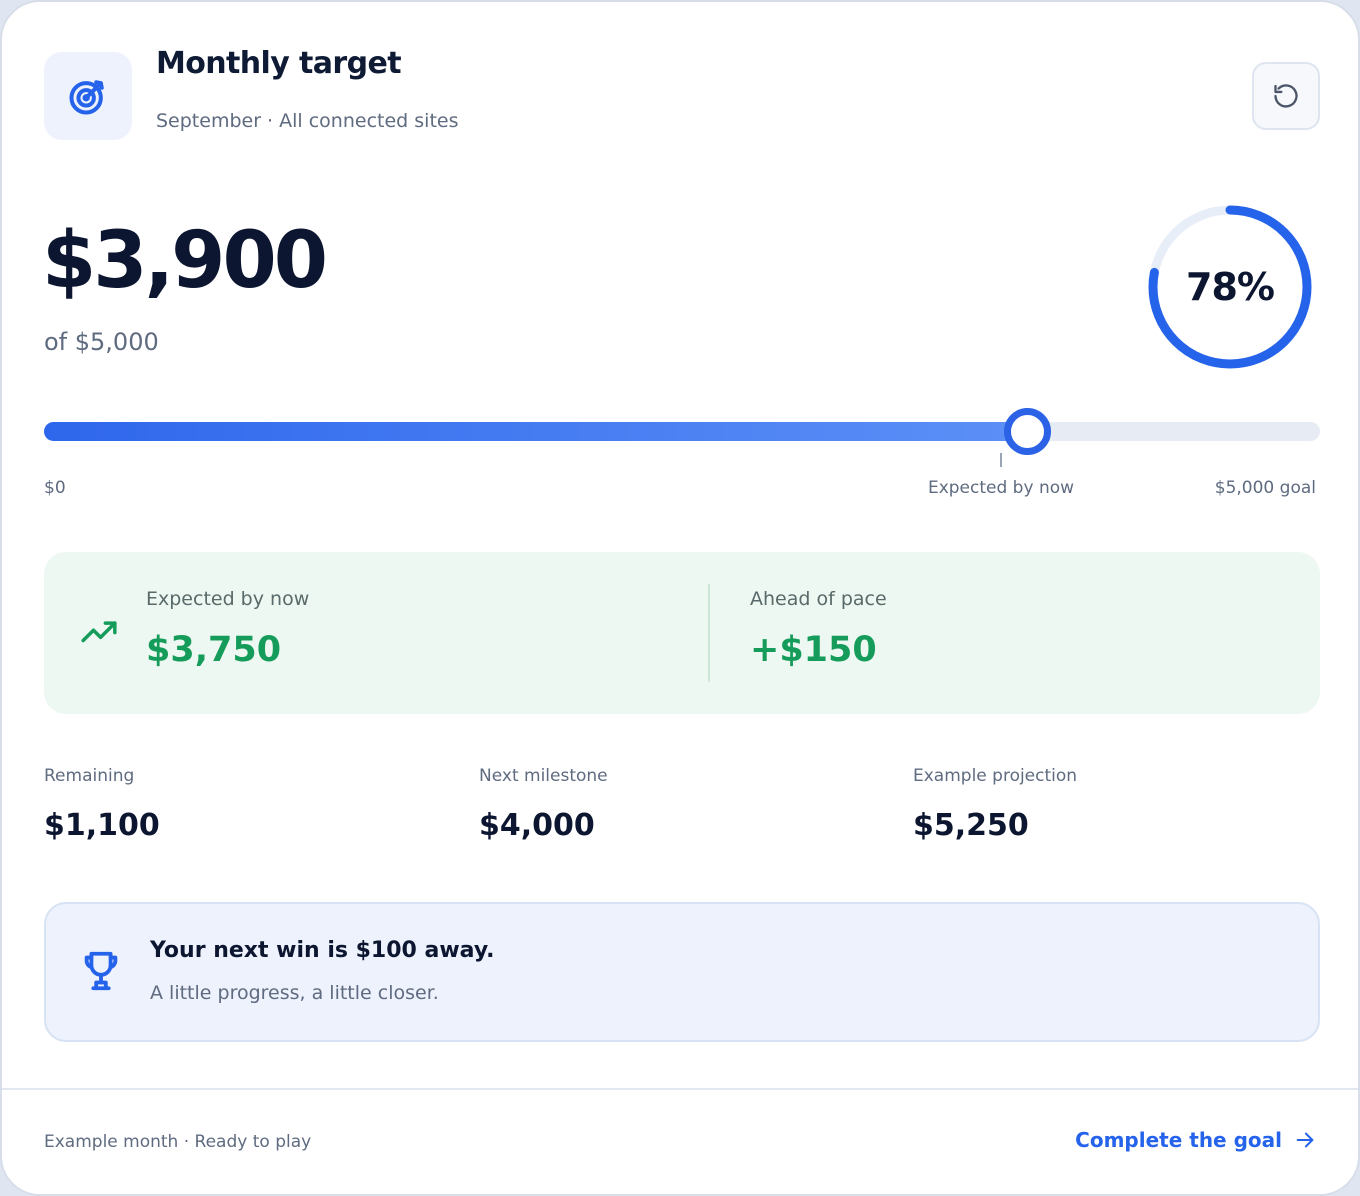 Image resolution: width=1360 pixels, height=1196 pixels. What do you see at coordinates (99, 632) in the screenshot?
I see `trending-up-icon` at bounding box center [99, 632].